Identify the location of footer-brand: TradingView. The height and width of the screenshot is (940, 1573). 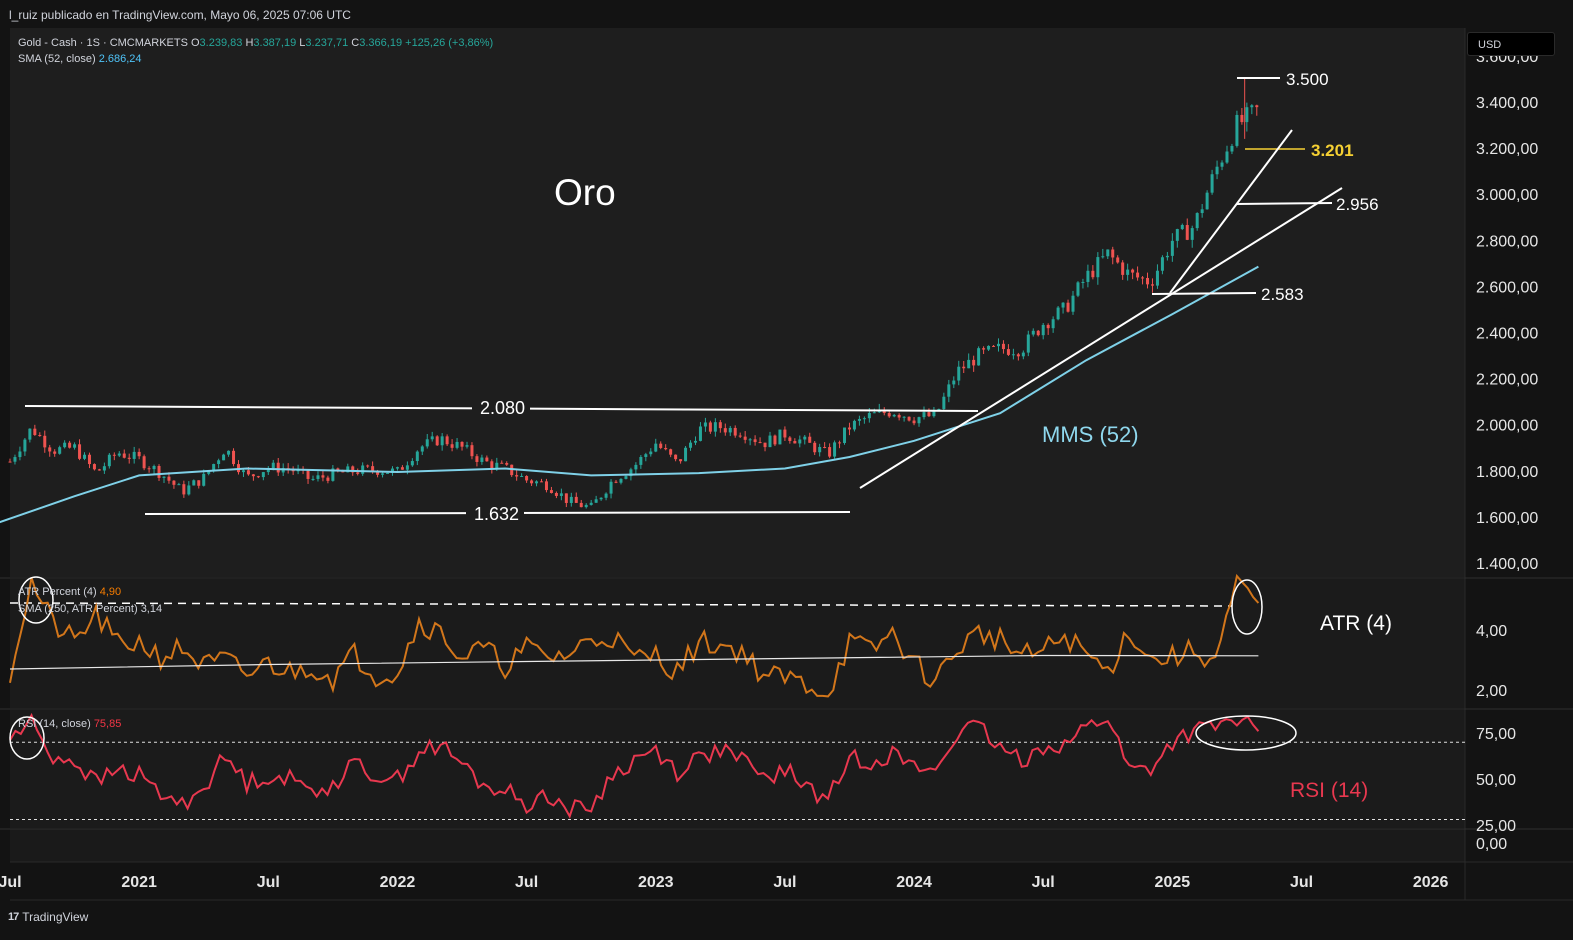
(55, 917).